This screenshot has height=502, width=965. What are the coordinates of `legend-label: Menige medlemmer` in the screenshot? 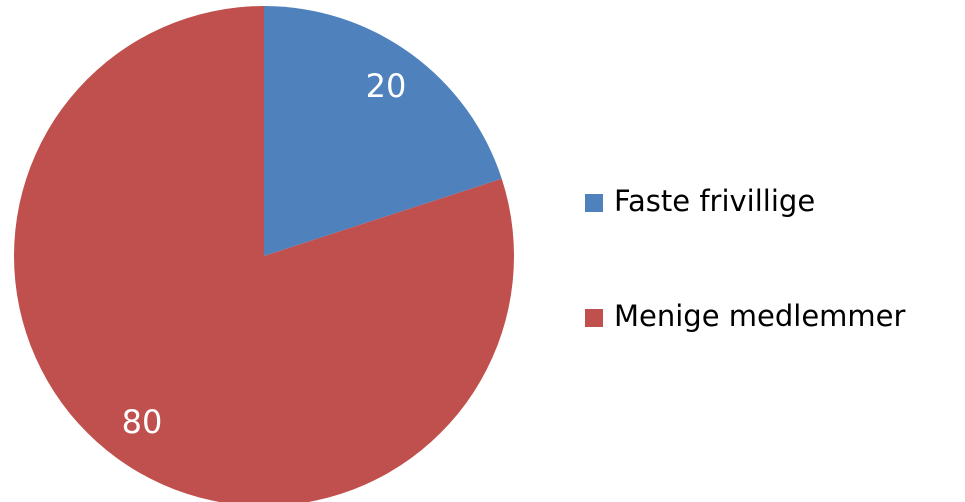 It's located at (760, 316).